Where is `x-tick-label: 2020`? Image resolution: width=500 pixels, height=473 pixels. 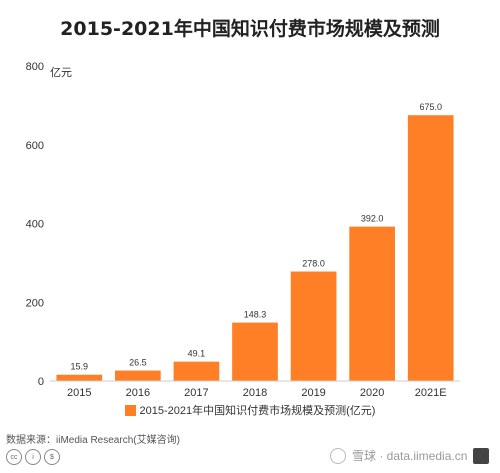 x-tick-label: 2020 is located at coordinates (372, 393).